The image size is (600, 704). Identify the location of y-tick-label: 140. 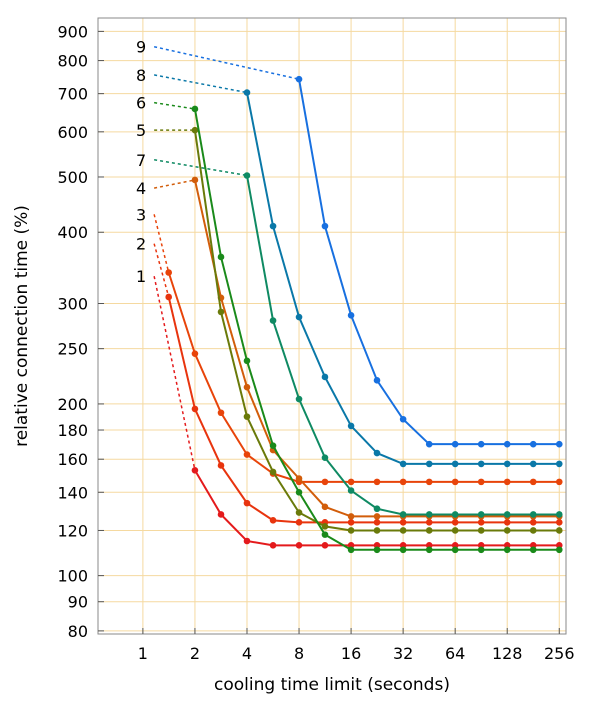
(72, 492).